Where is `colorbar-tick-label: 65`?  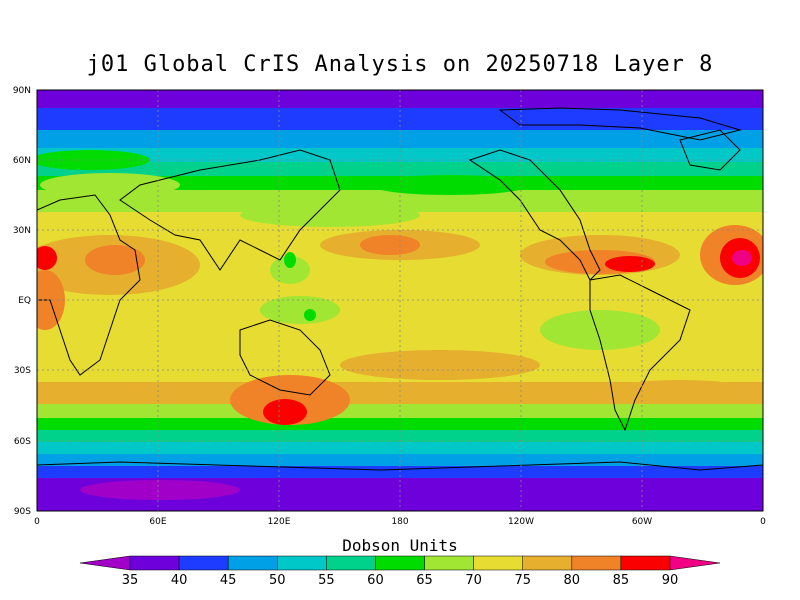 colorbar-tick-label: 65 is located at coordinates (424, 580).